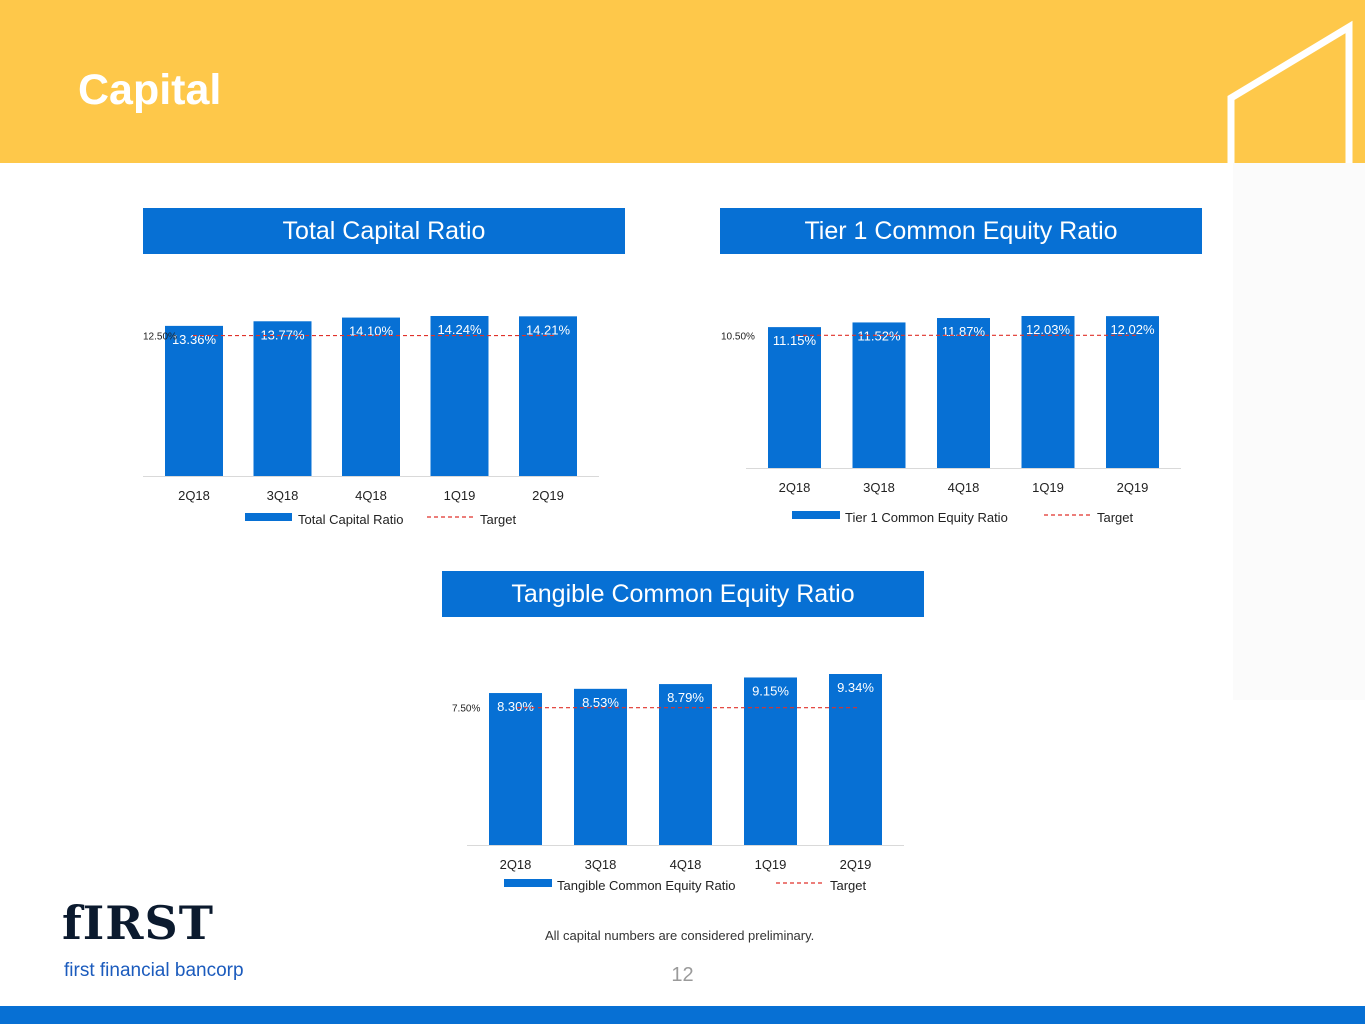 This screenshot has width=1365, height=1024. I want to click on target-value-label: 7.50%, so click(466, 709).